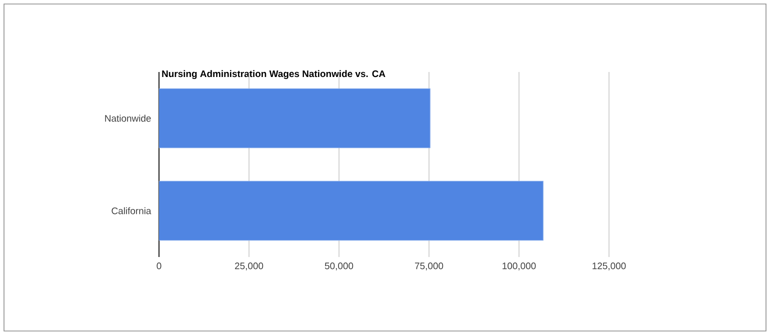 This screenshot has height=335, width=770. Describe the element at coordinates (609, 266) in the screenshot. I see `x-tick-label: 125,000` at that location.